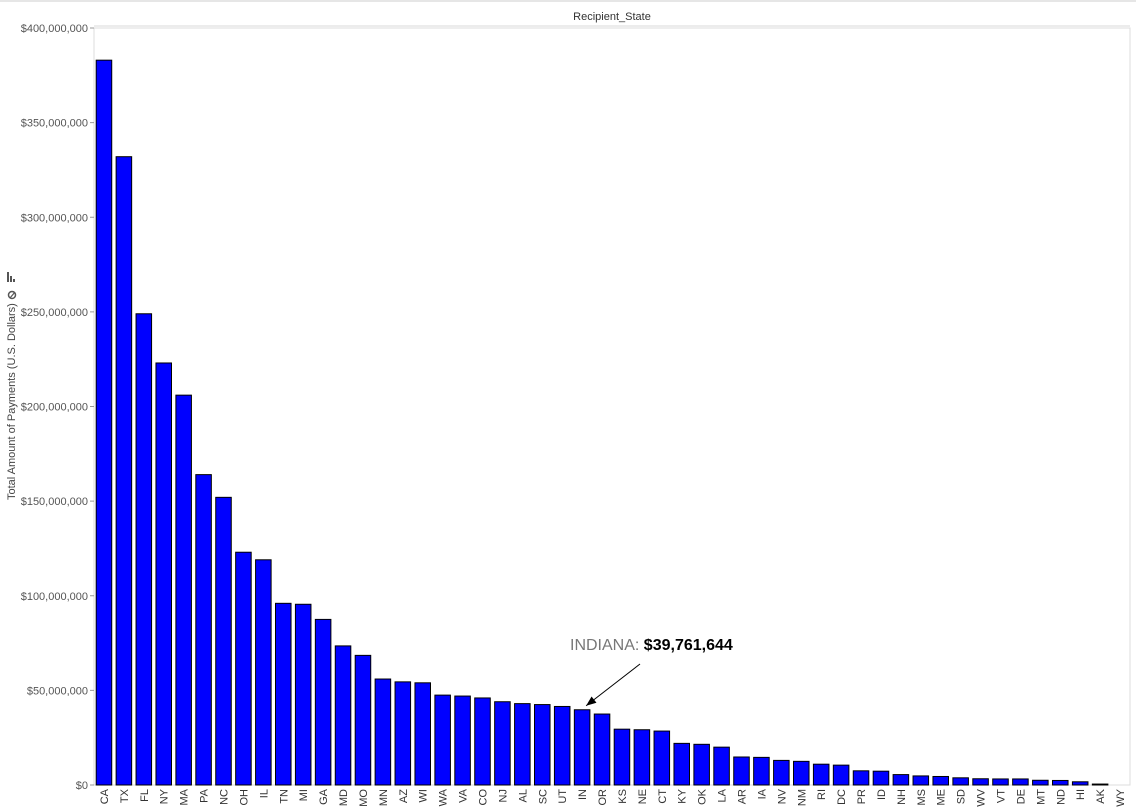  I want to click on bar-NJ, so click(502, 743).